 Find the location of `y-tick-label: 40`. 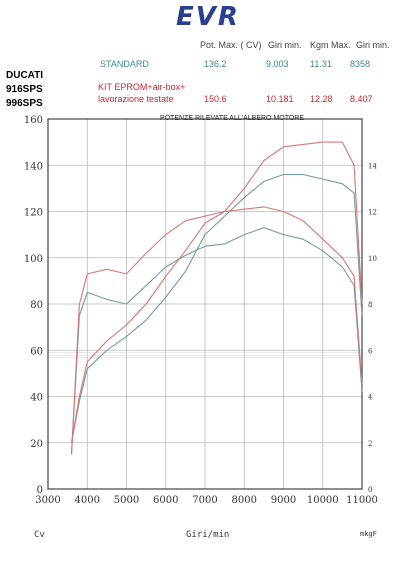

y-tick-label: 40 is located at coordinates (36, 398).